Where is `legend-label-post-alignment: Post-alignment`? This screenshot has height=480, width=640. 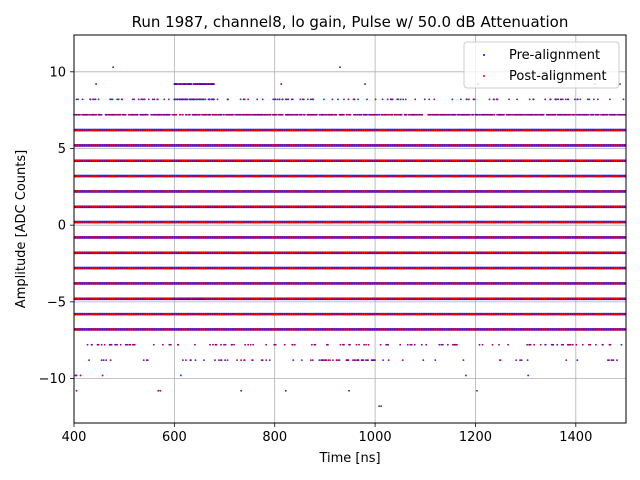
legend-label-post-alignment: Post-alignment is located at coordinates (558, 76).